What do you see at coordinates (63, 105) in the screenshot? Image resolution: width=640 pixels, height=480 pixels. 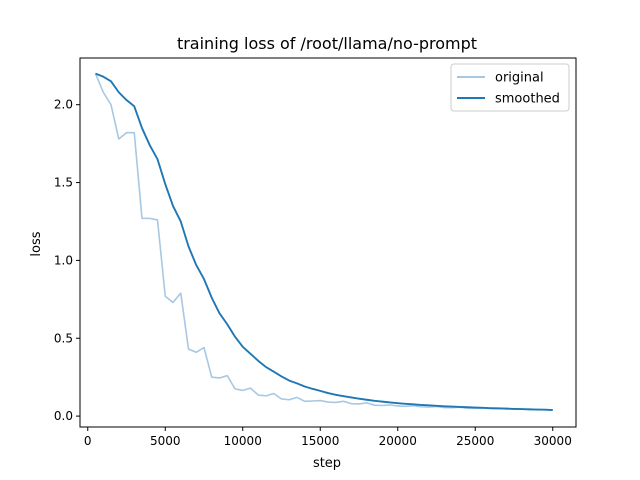 I see `y-tick-label: 2.0` at bounding box center [63, 105].